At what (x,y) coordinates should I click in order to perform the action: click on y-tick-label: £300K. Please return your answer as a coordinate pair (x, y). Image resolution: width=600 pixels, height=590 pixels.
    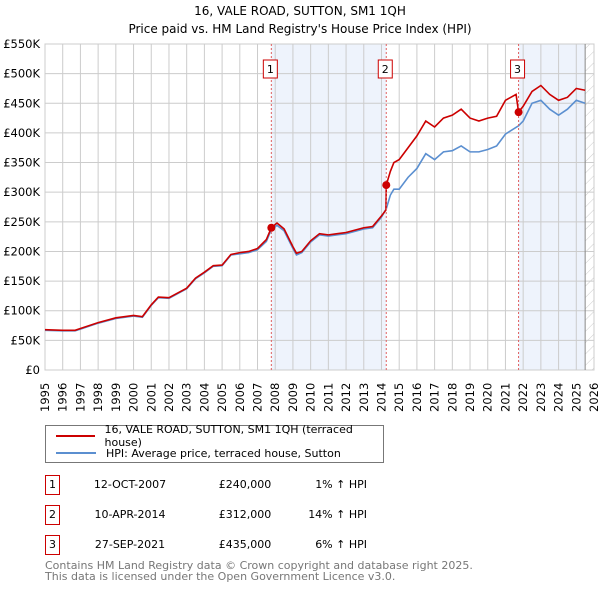
    Looking at the image, I should click on (21, 192).